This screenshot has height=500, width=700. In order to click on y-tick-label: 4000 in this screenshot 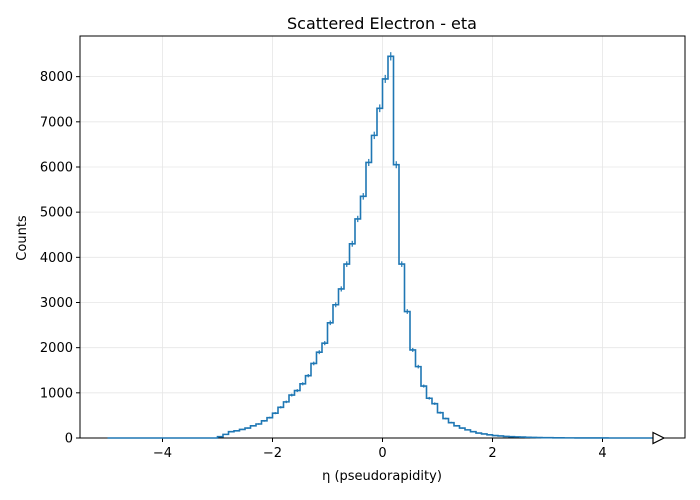, I will do `click(56, 258)`.